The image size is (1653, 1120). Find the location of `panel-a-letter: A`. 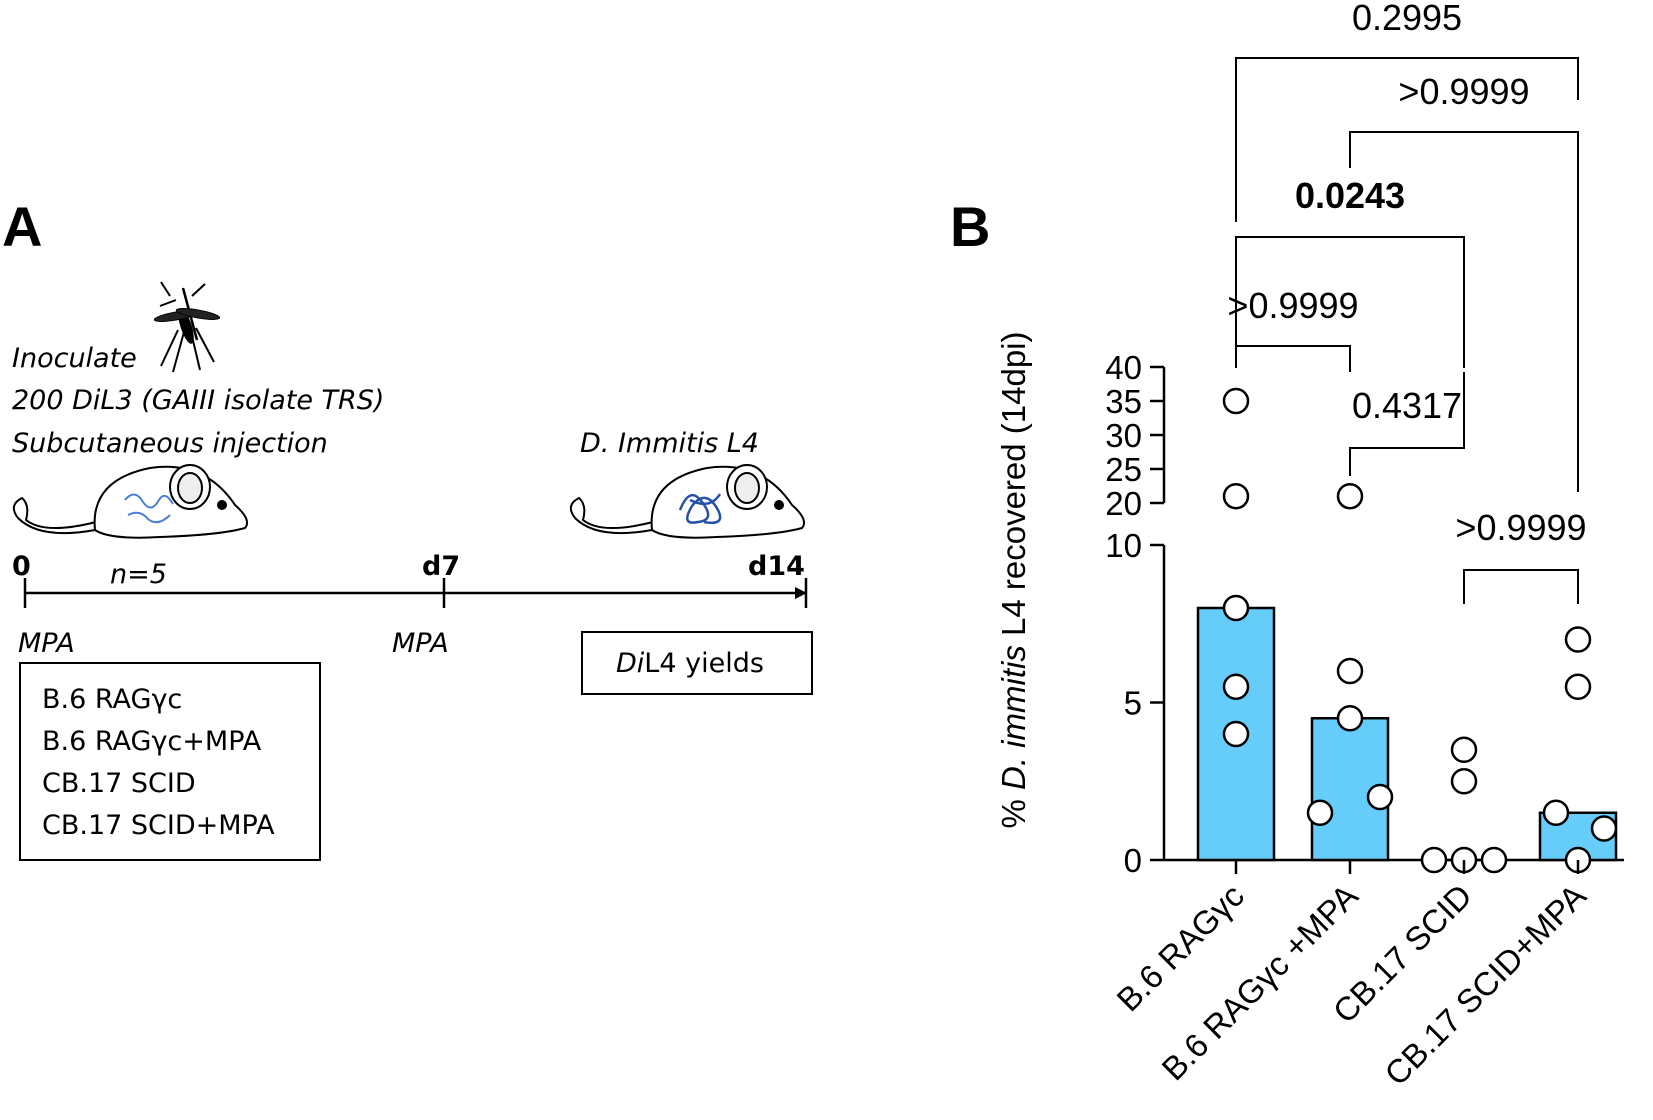

panel-a-letter: A is located at coordinates (22, 226).